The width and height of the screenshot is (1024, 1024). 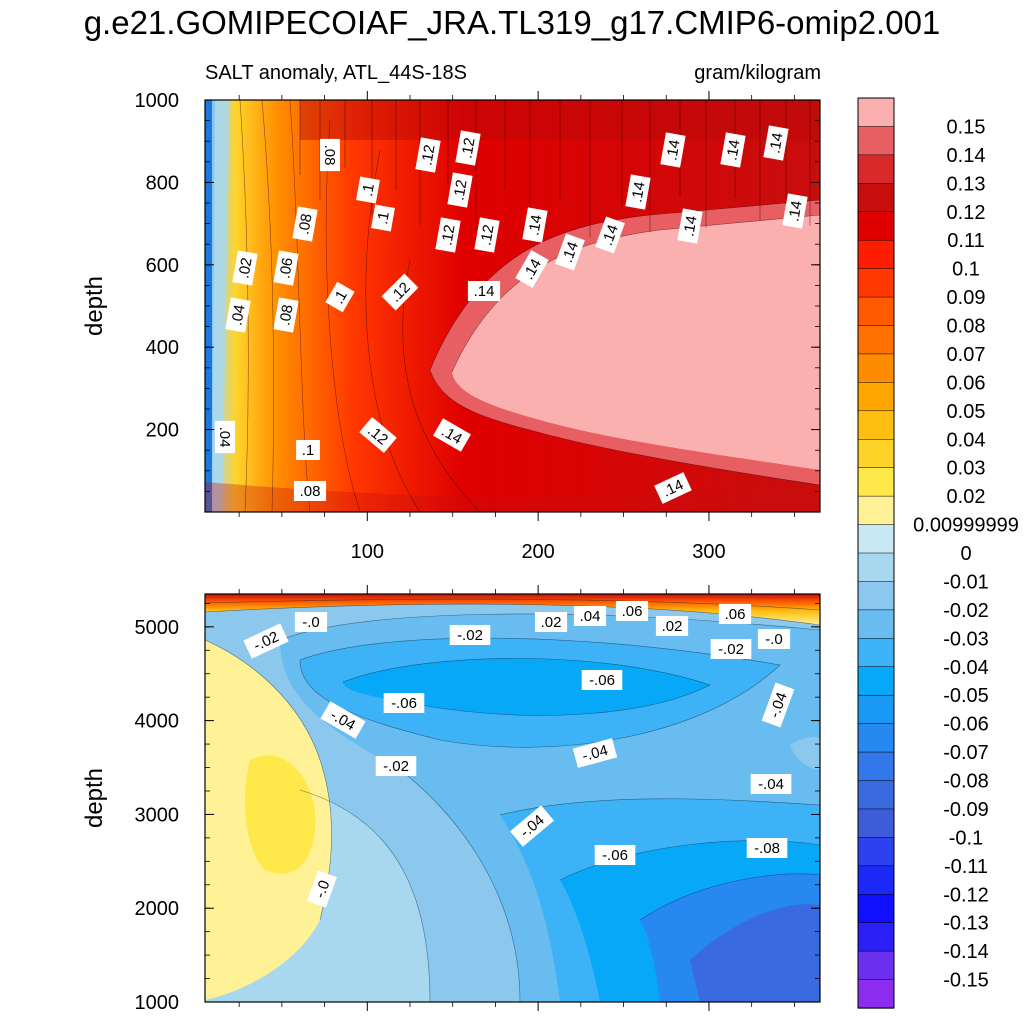 What do you see at coordinates (286, 267) in the screenshot?
I see `upper-contour-label: .06` at bounding box center [286, 267].